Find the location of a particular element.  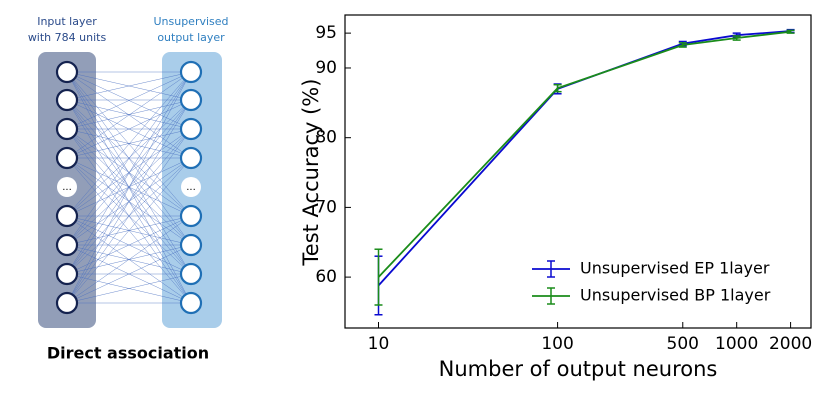

connections is located at coordinates (129, 187).